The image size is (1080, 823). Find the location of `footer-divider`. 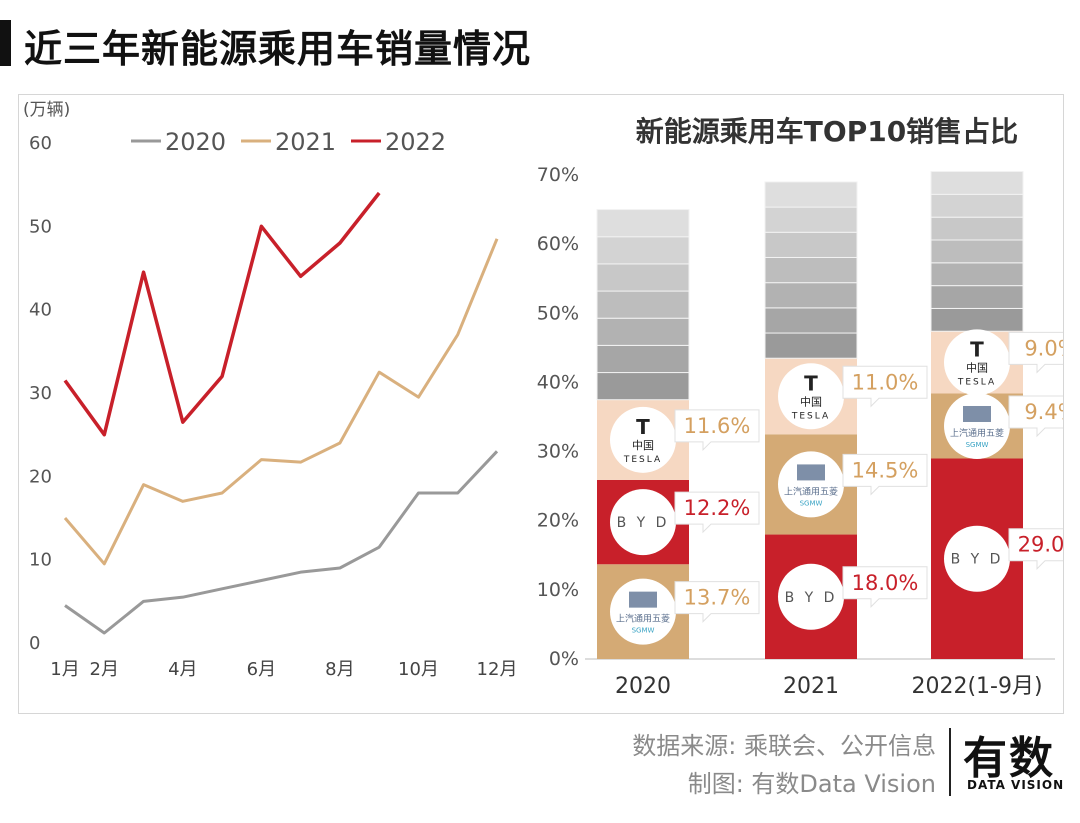

footer-divider is located at coordinates (950, 762).